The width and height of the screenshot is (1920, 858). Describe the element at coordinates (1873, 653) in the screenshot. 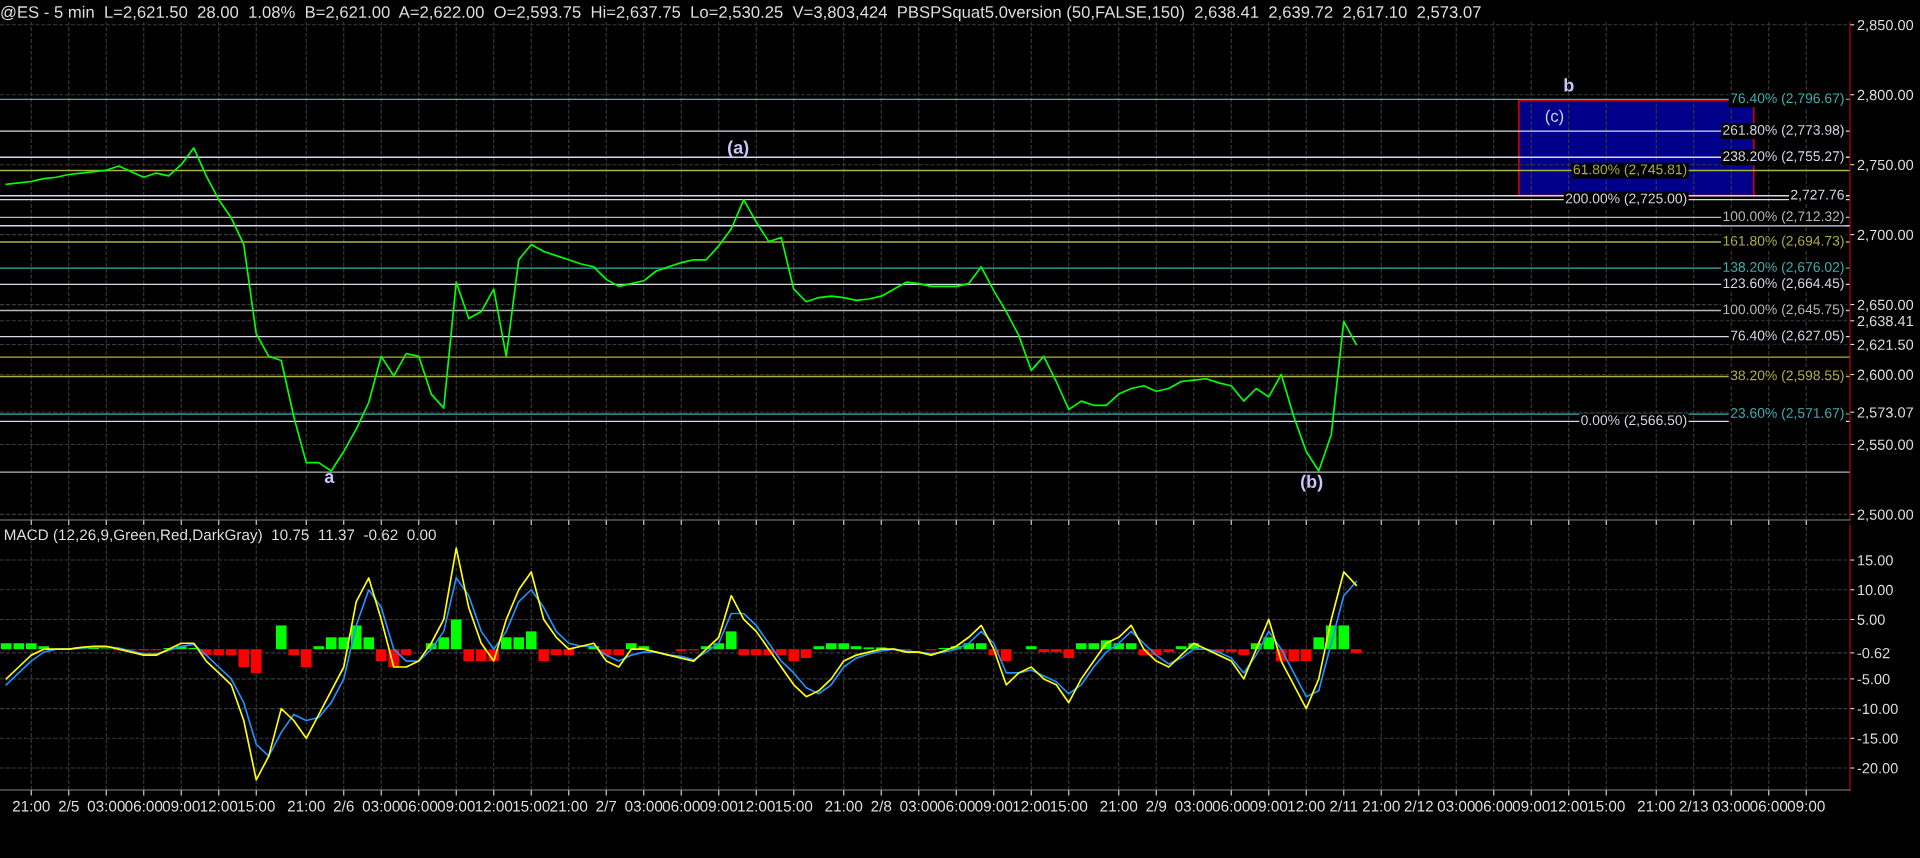

I see `y-tick-label: -0.62` at that location.